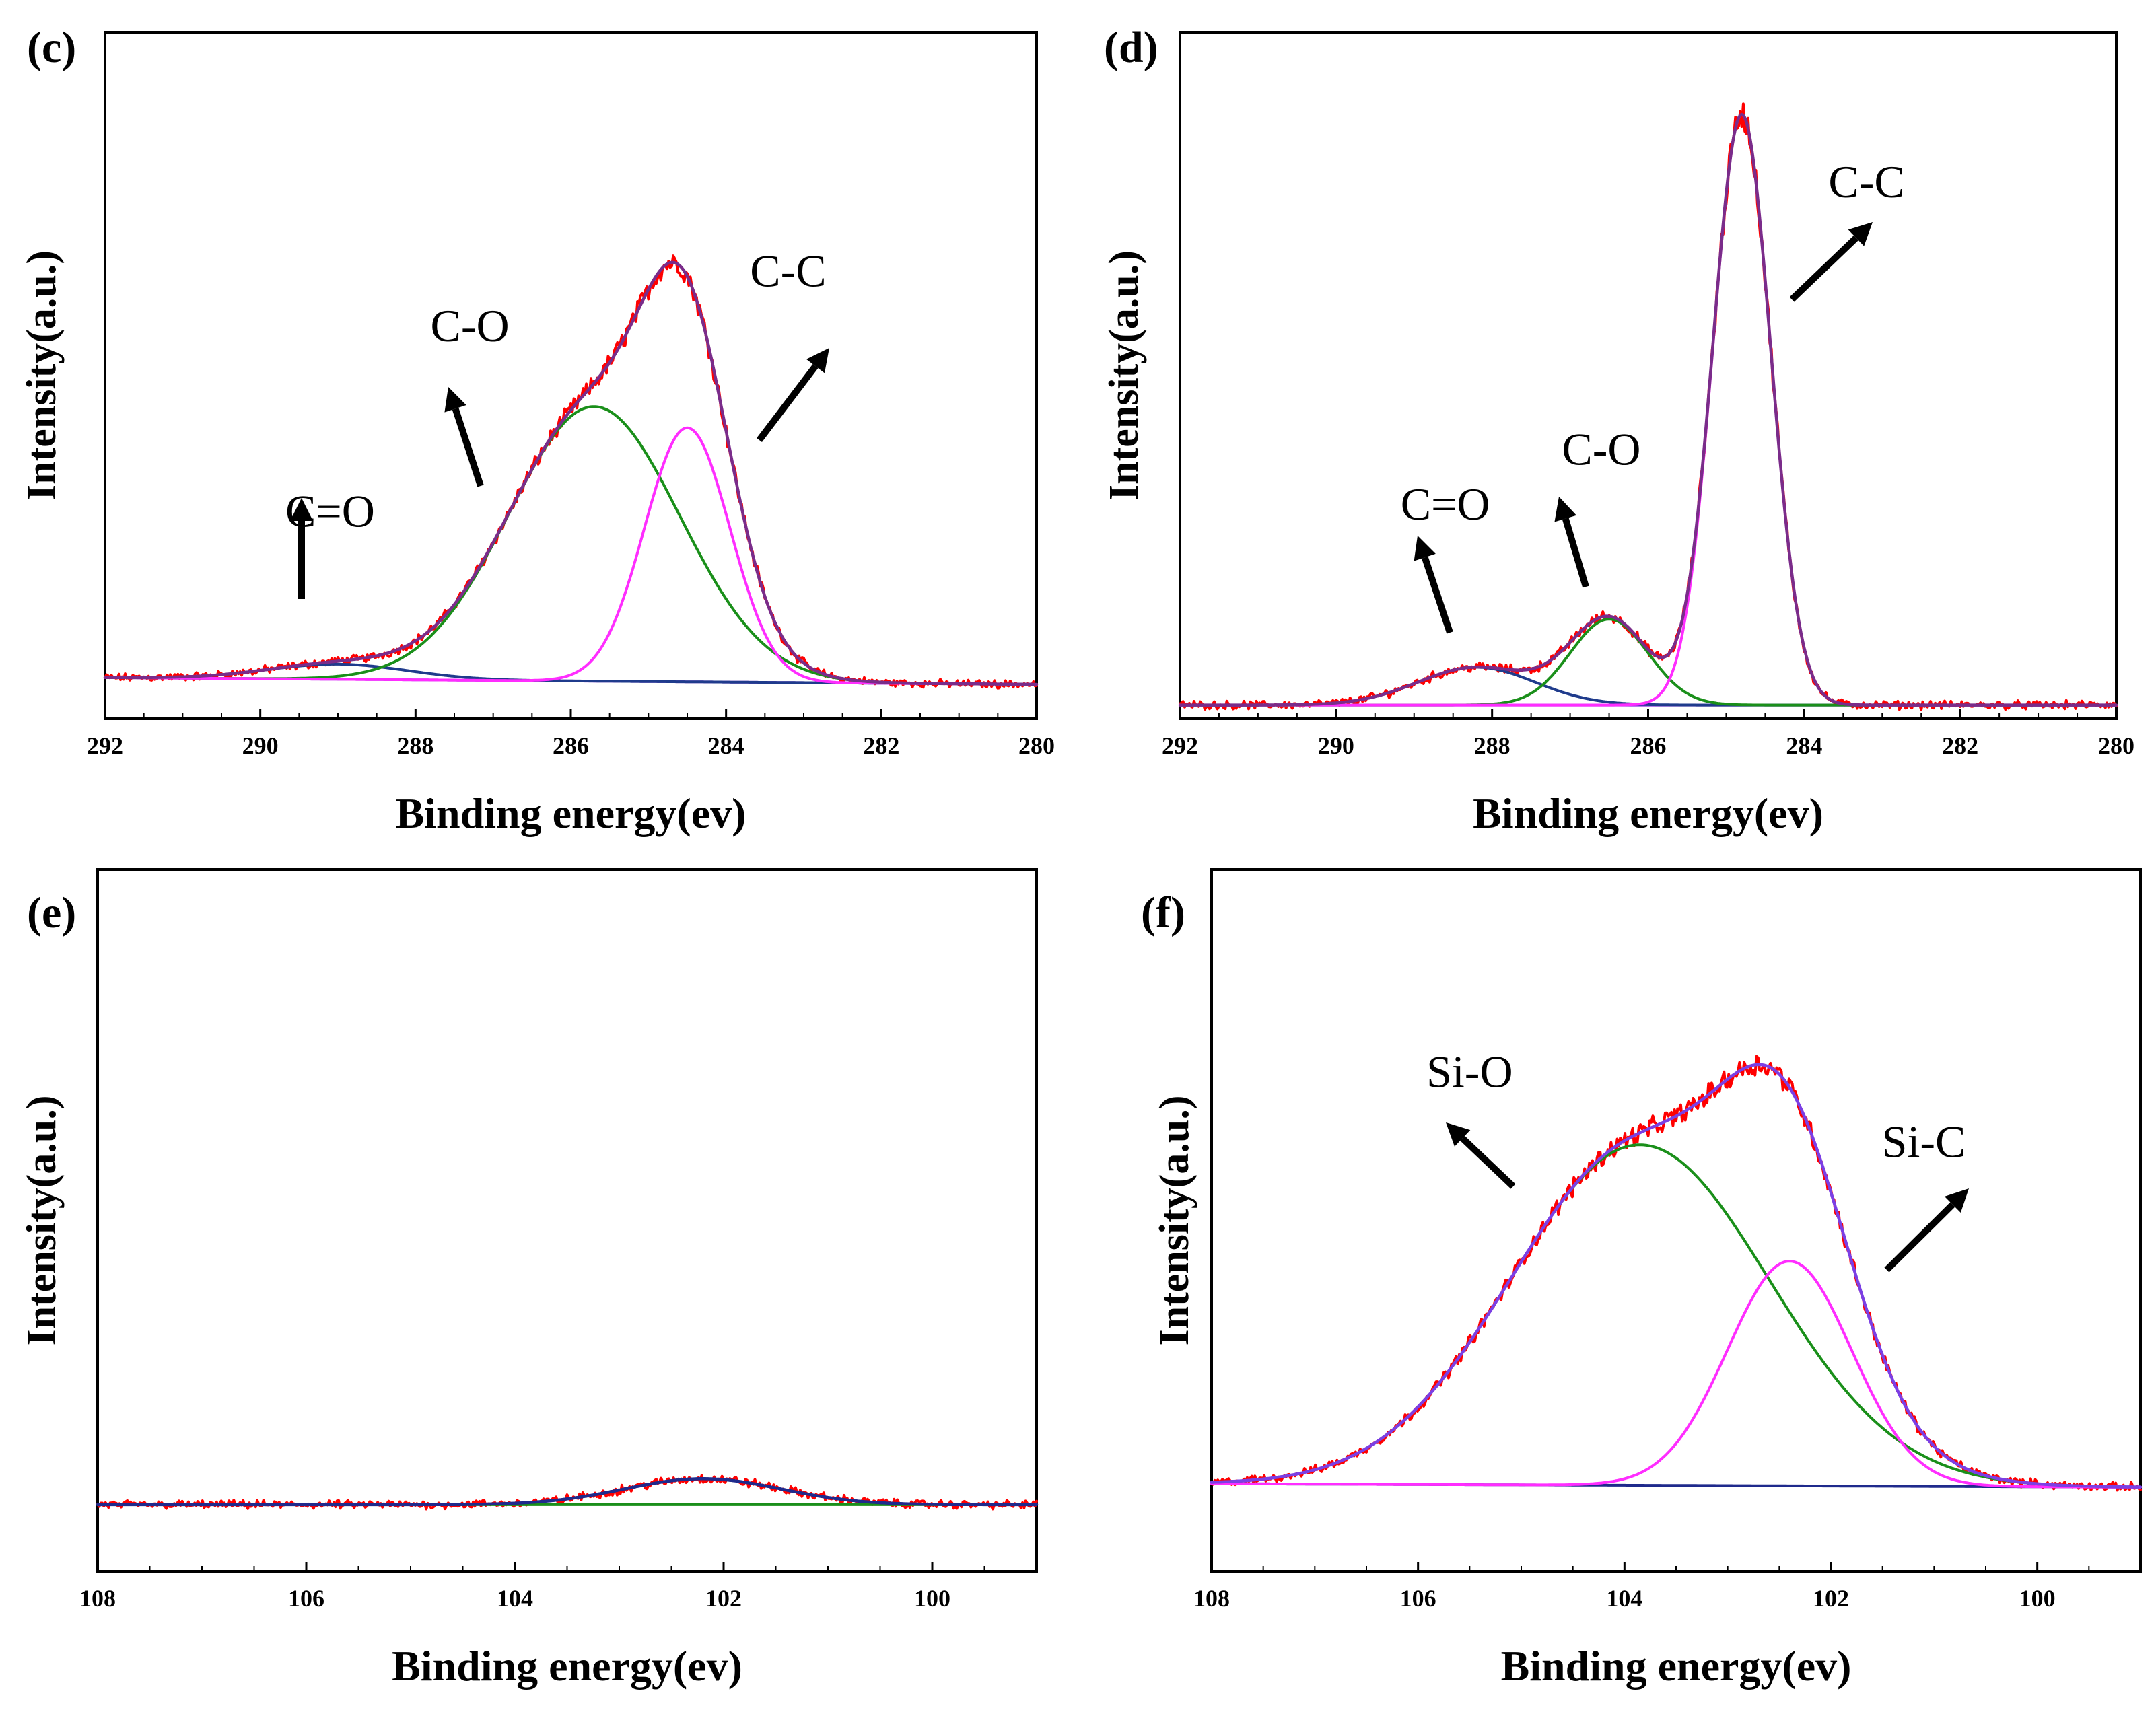 The width and height of the screenshot is (2156, 1712). I want to click on series-component-c-c, so click(571, 556).